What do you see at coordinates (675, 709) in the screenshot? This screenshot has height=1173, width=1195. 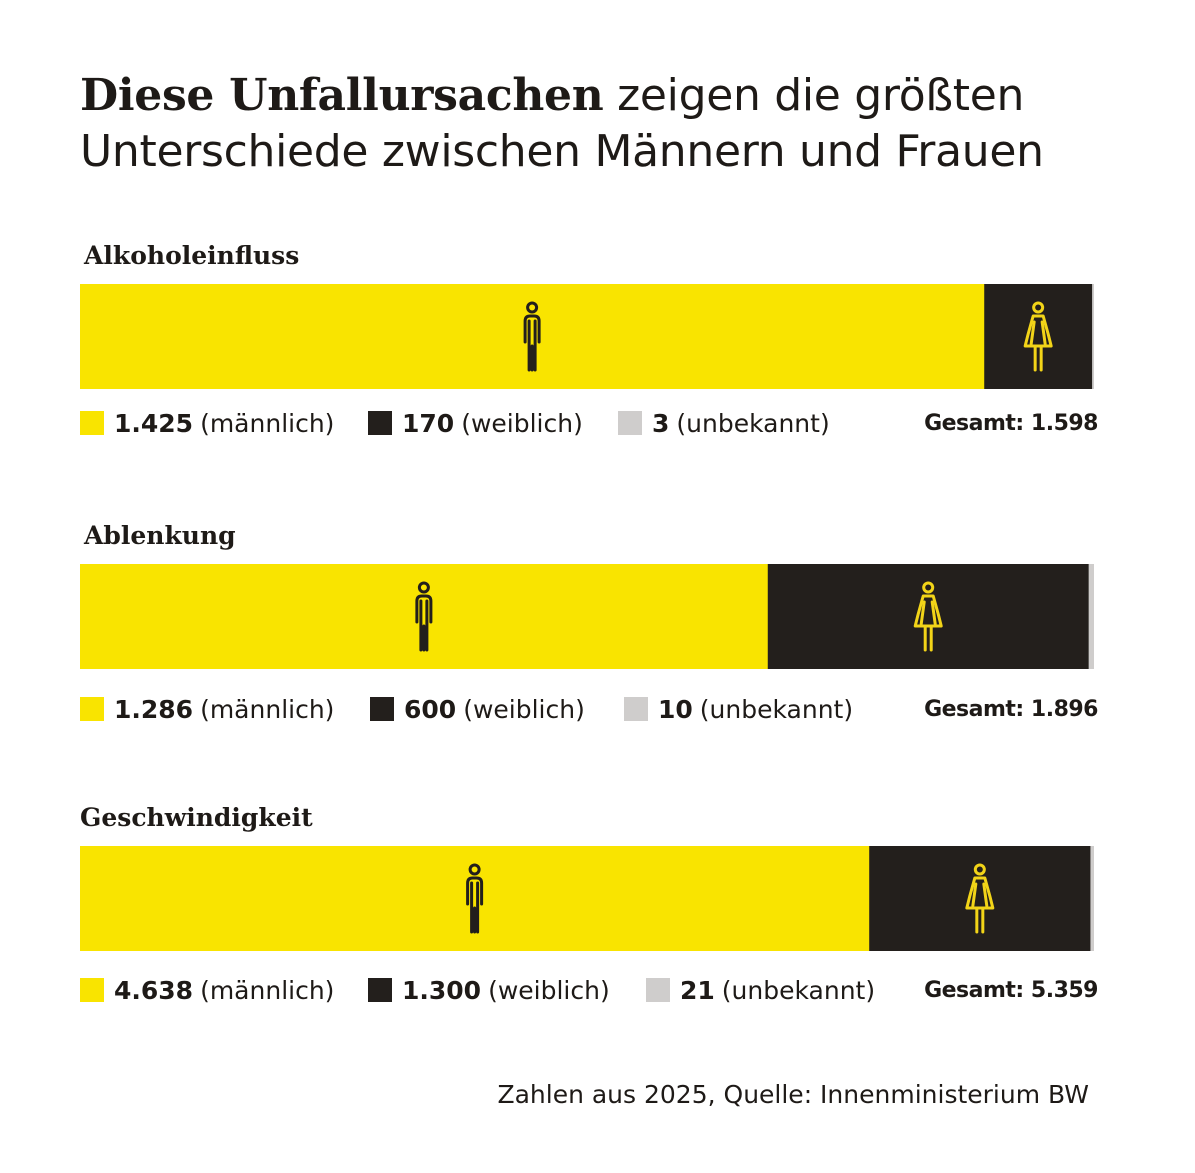 I see `legend-value-unknown: 10` at bounding box center [675, 709].